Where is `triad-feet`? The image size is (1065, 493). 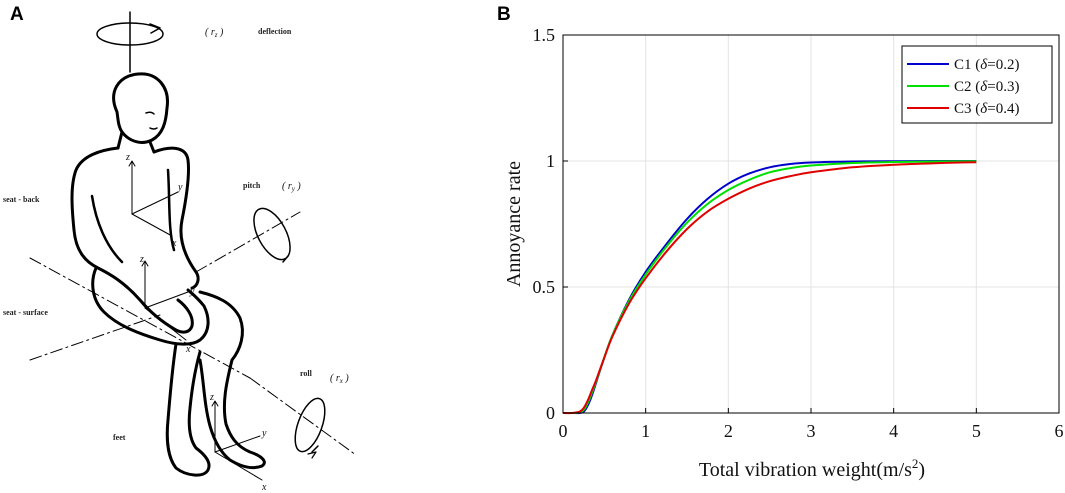 triad-feet is located at coordinates (237, 440).